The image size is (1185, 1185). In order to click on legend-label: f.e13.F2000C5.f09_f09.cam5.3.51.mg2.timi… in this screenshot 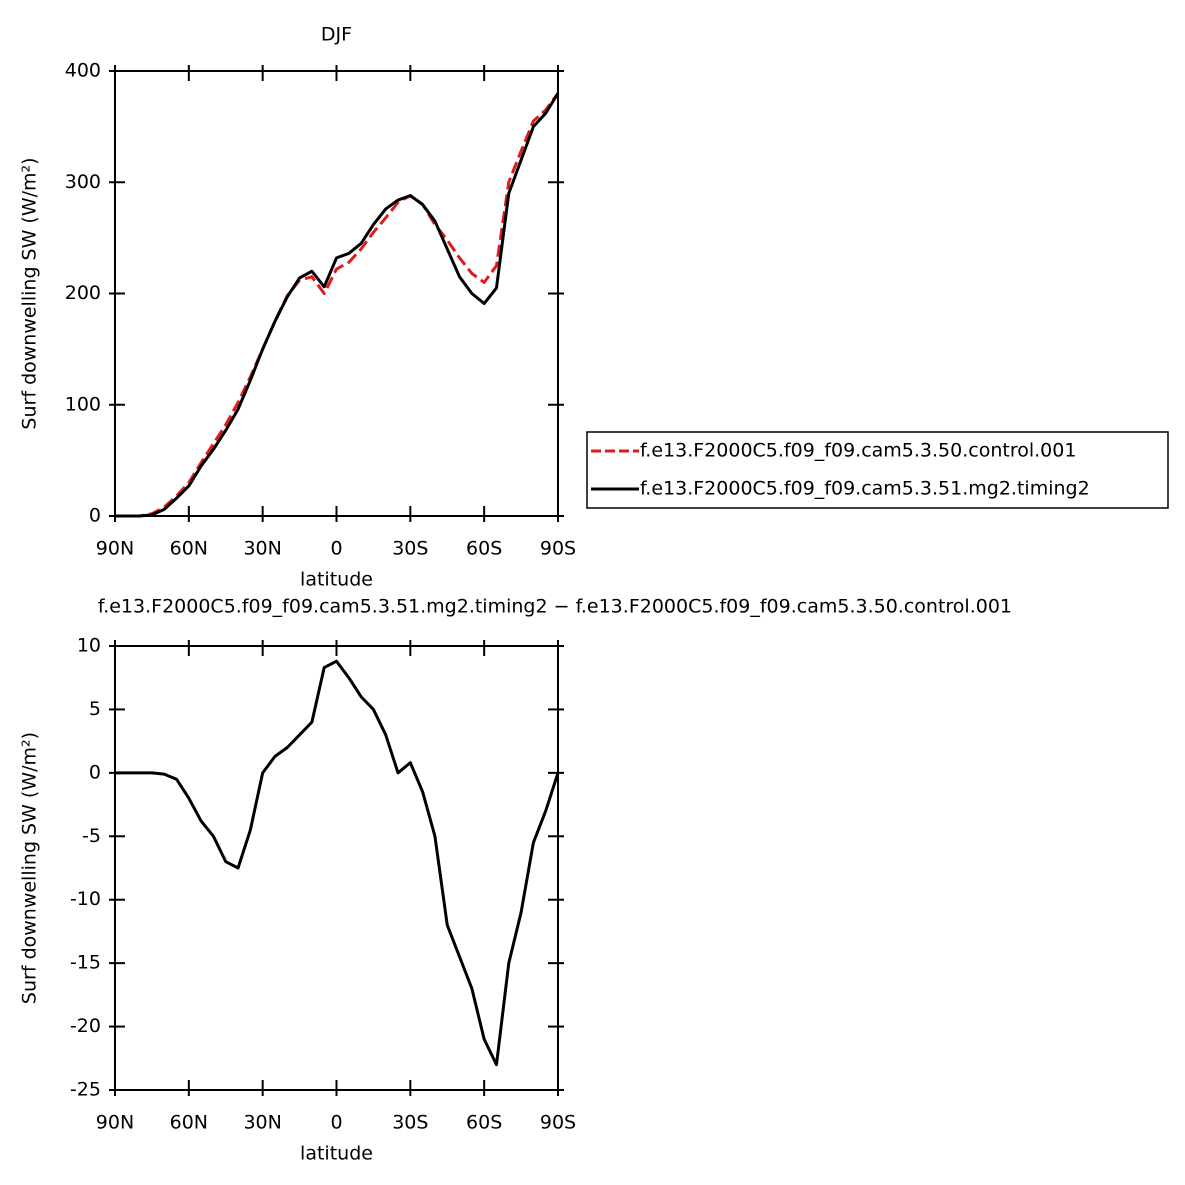, I will do `click(865, 489)`.